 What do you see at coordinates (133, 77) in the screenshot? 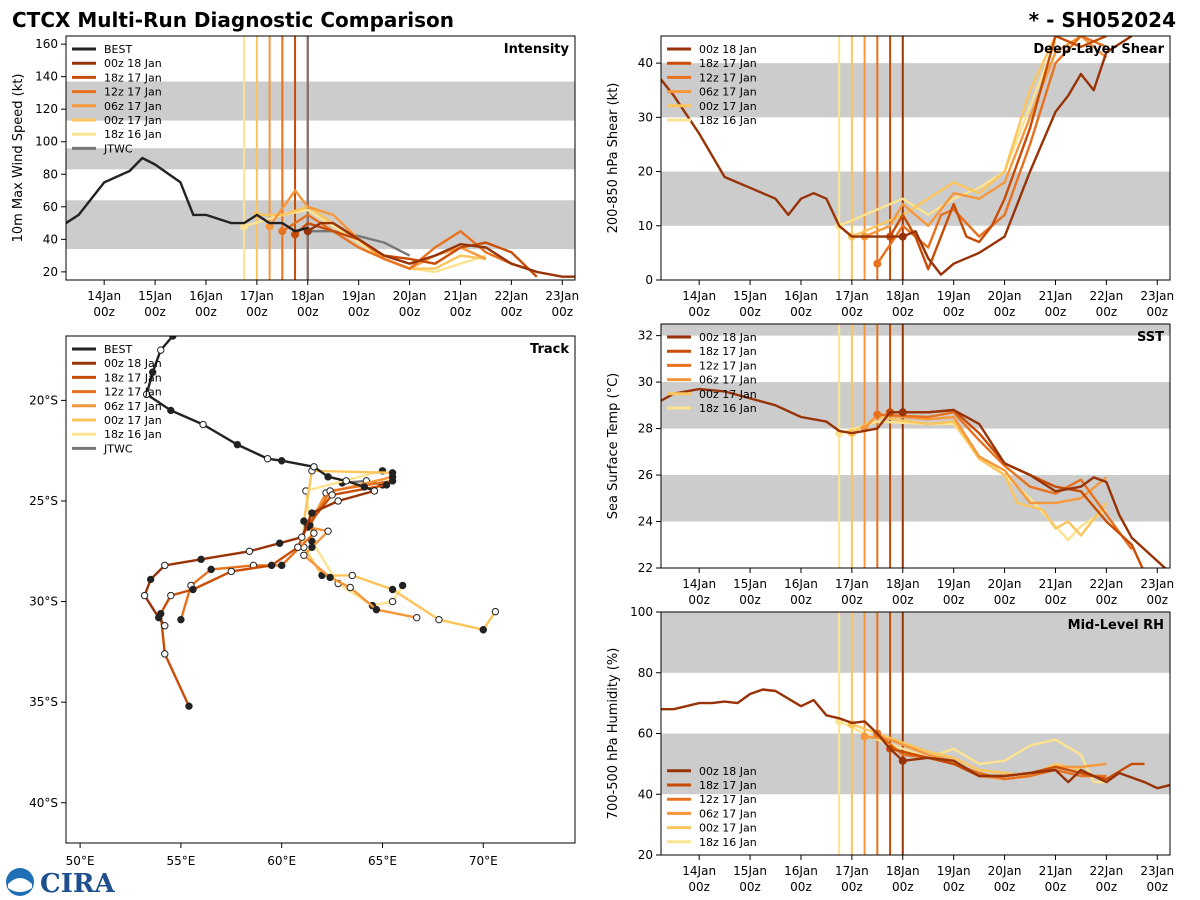
I see `legend-label: 18z 17 Jan` at bounding box center [133, 77].